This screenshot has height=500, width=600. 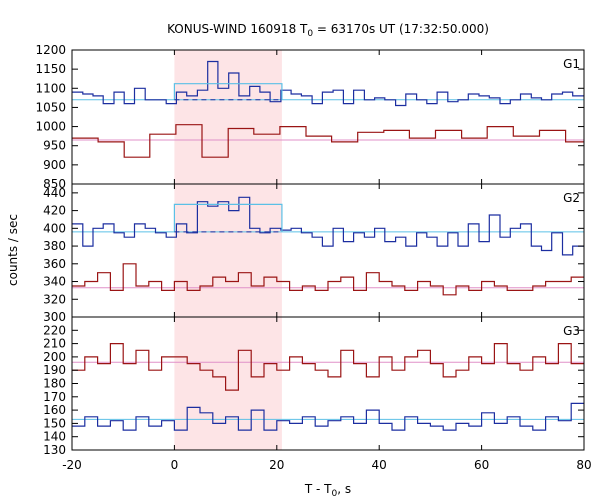 I want to click on y-tick-label: 220, so click(x=54, y=330).